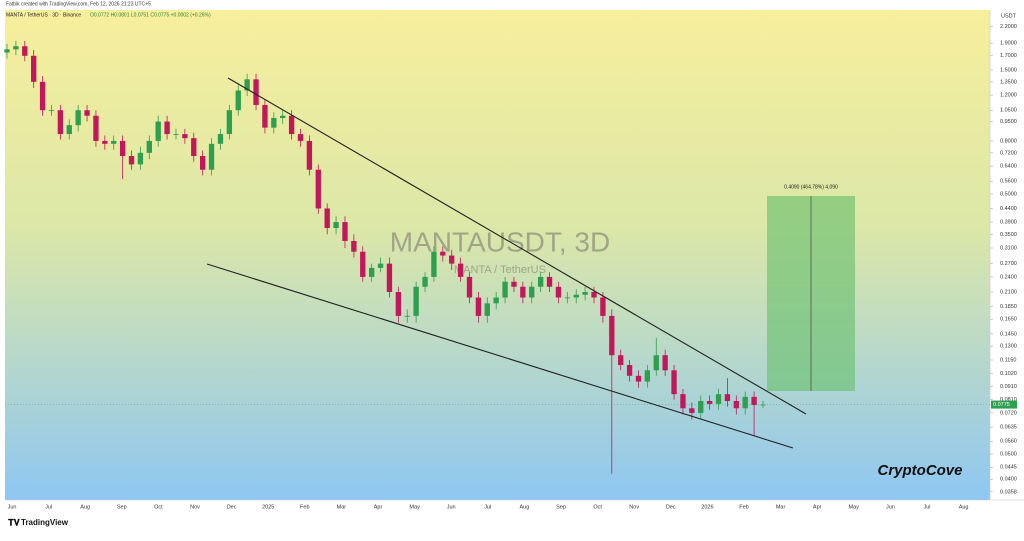 Image resolution: width=1024 pixels, height=541 pixels. What do you see at coordinates (304, 507) in the screenshot?
I see `x-tick-label: Feb` at bounding box center [304, 507].